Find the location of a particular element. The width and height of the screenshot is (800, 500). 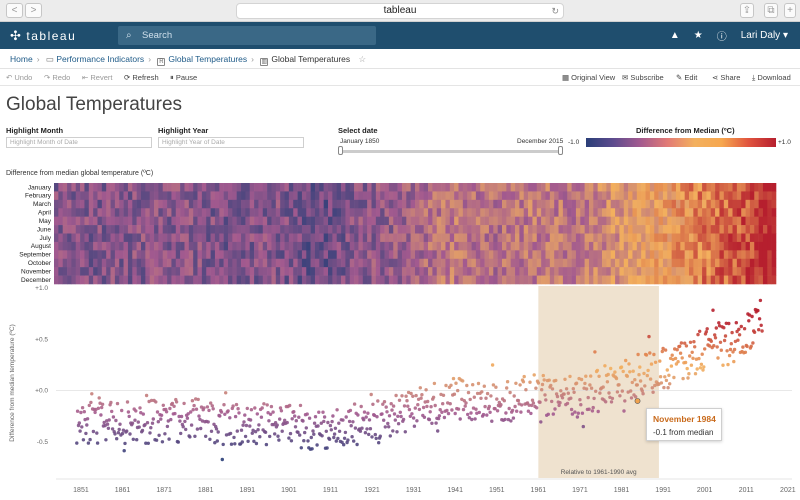

share-sheet-icon: ⇪ is located at coordinates (747, 10).